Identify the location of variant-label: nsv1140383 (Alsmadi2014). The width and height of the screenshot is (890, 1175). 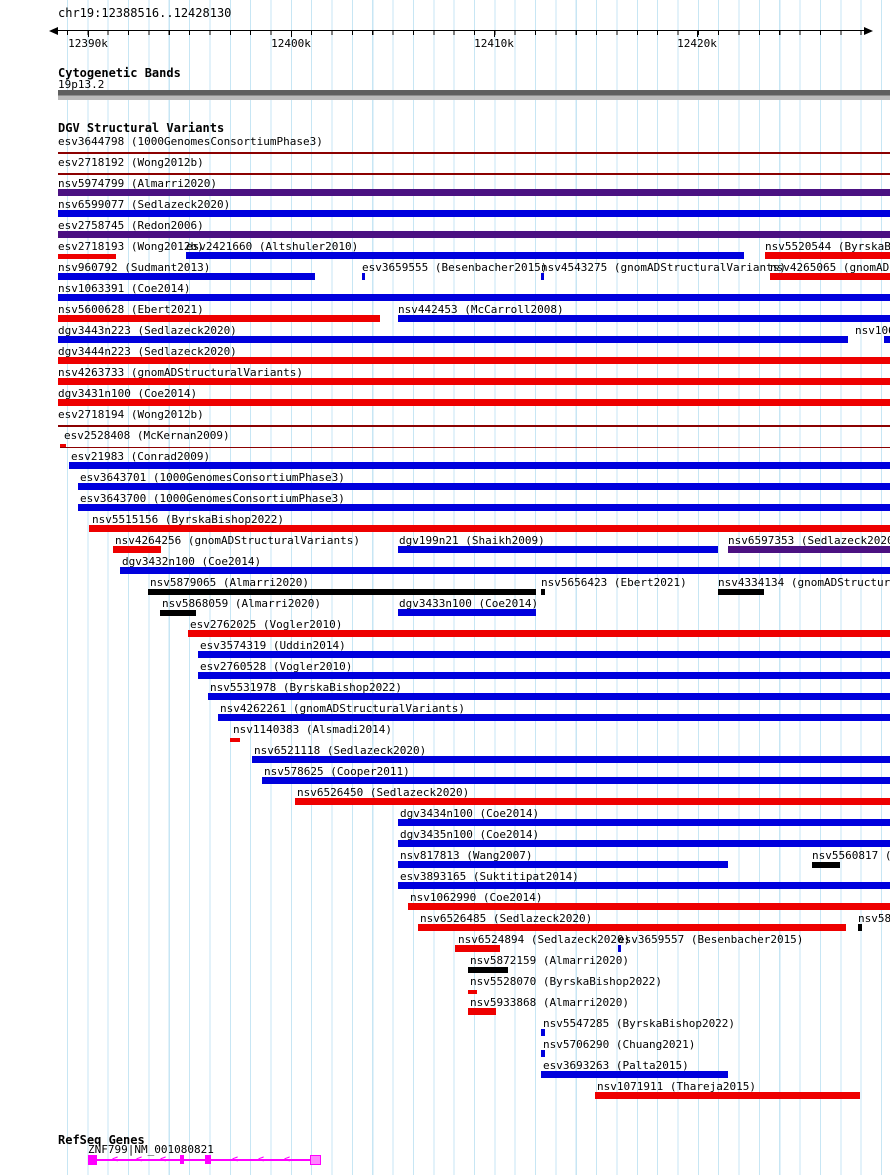
(312, 729).